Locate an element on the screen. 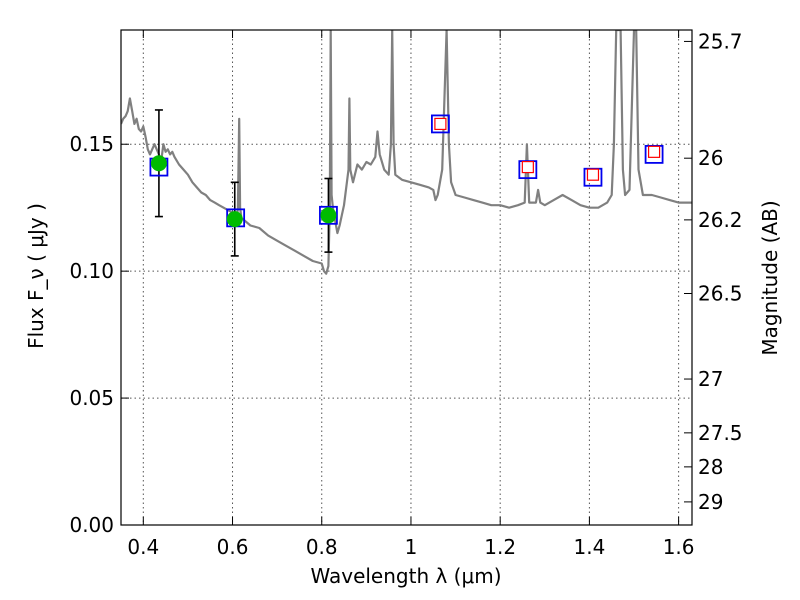 Image resolution: width=800 pixels, height=600 pixels. right-tick-label: 26.2 is located at coordinates (720, 220).